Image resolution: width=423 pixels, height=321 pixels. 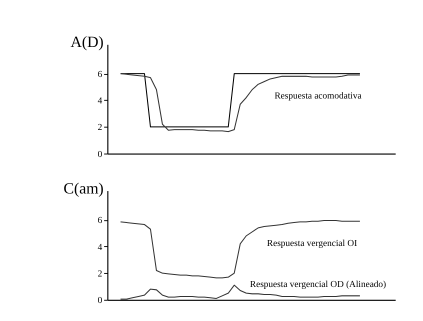 What do you see at coordinates (83, 189) in the screenshot?
I see `y-axis-title: C(am)` at bounding box center [83, 189].